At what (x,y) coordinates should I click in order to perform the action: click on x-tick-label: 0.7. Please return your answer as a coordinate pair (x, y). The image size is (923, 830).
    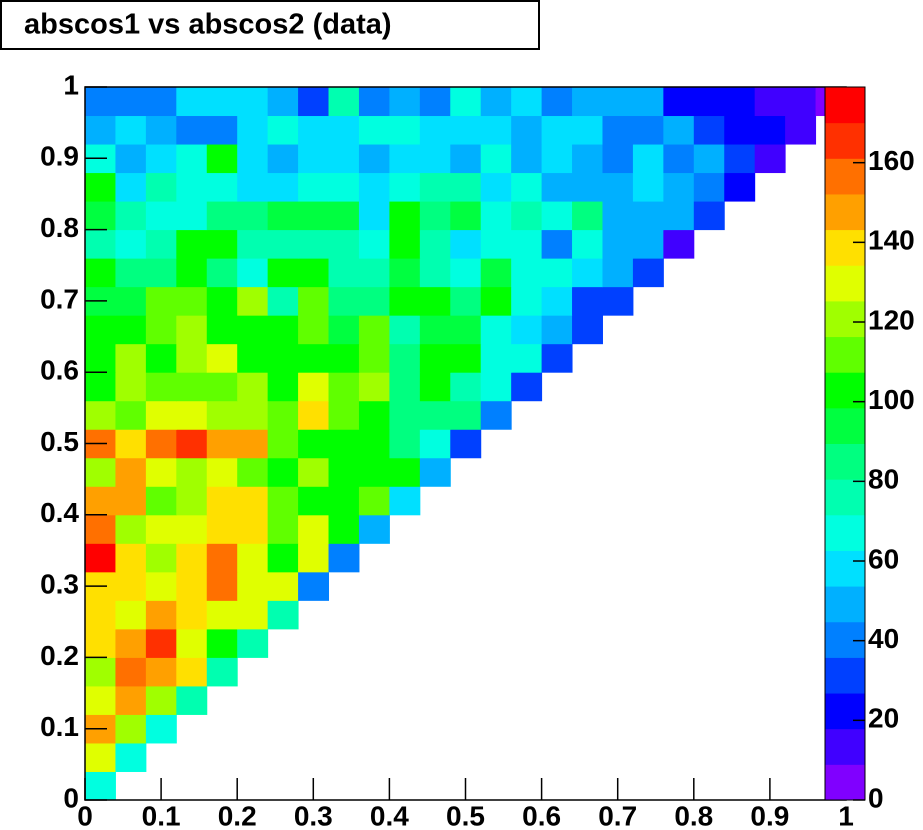
    Looking at the image, I should click on (617, 815).